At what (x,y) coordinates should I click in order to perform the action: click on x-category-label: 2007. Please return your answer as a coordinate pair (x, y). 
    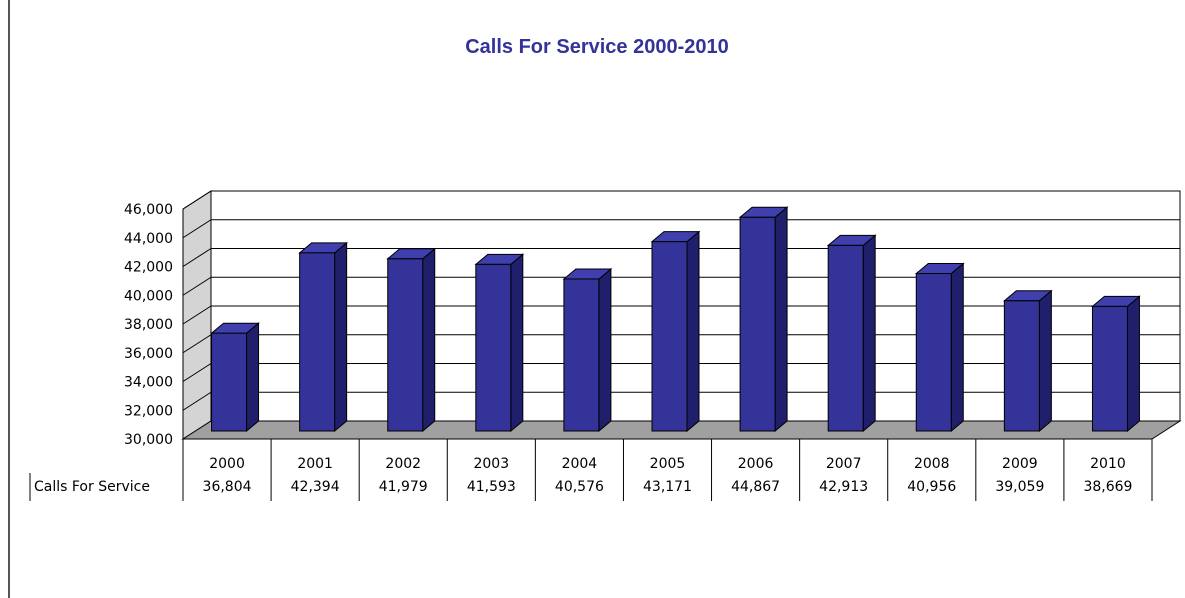
    Looking at the image, I should click on (844, 464).